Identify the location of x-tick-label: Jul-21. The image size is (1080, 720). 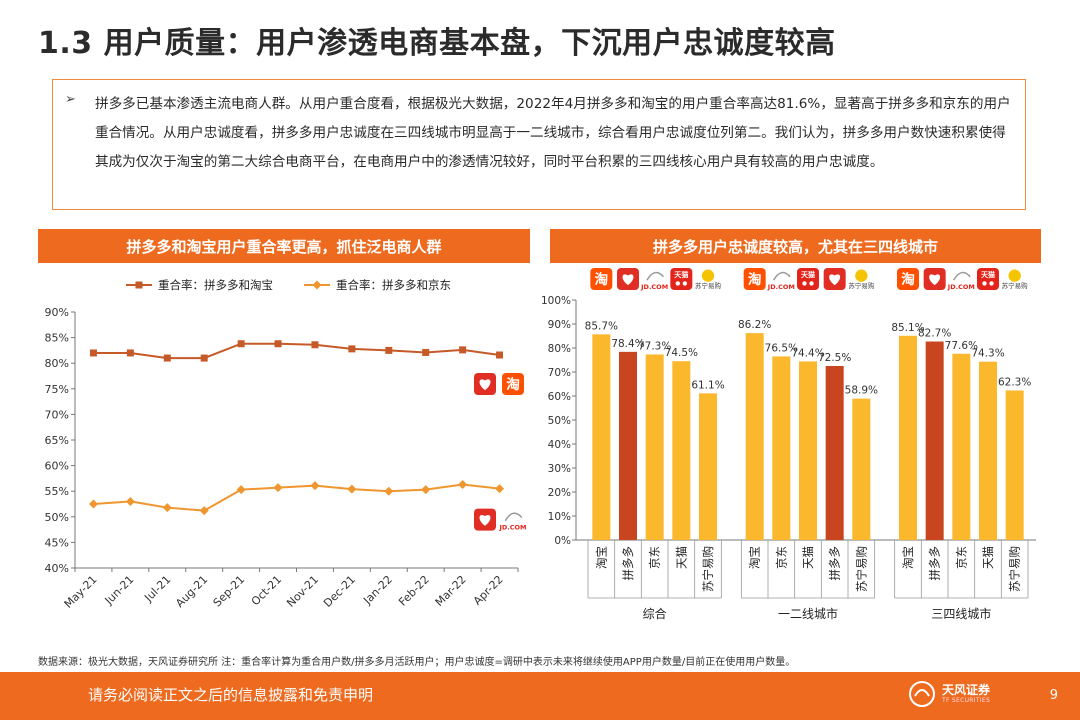
(157, 589).